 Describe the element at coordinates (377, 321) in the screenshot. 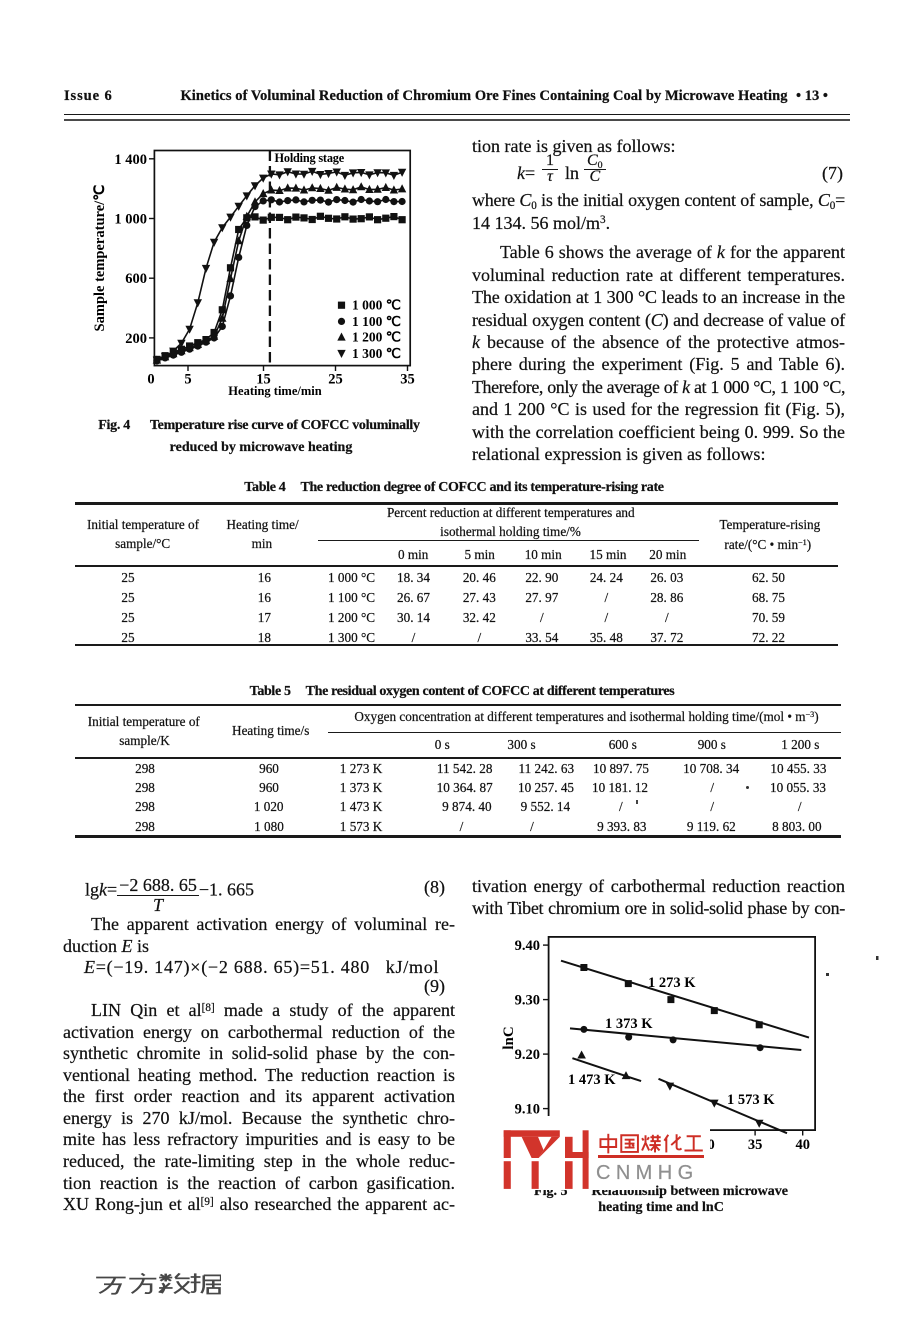

I see `svg-text: 1 100 ℃` at that location.